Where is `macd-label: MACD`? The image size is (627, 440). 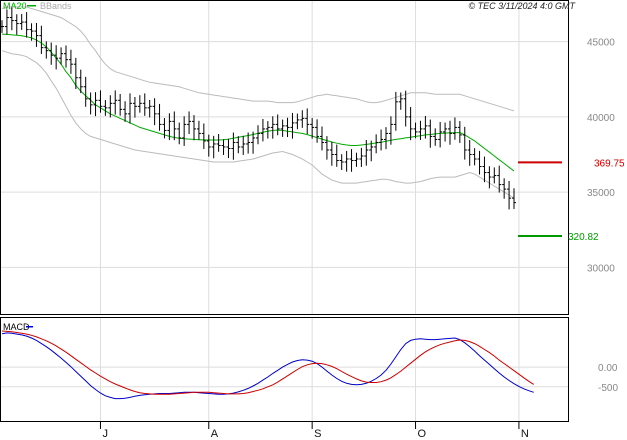
macd-label: MACD is located at coordinates (16, 327).